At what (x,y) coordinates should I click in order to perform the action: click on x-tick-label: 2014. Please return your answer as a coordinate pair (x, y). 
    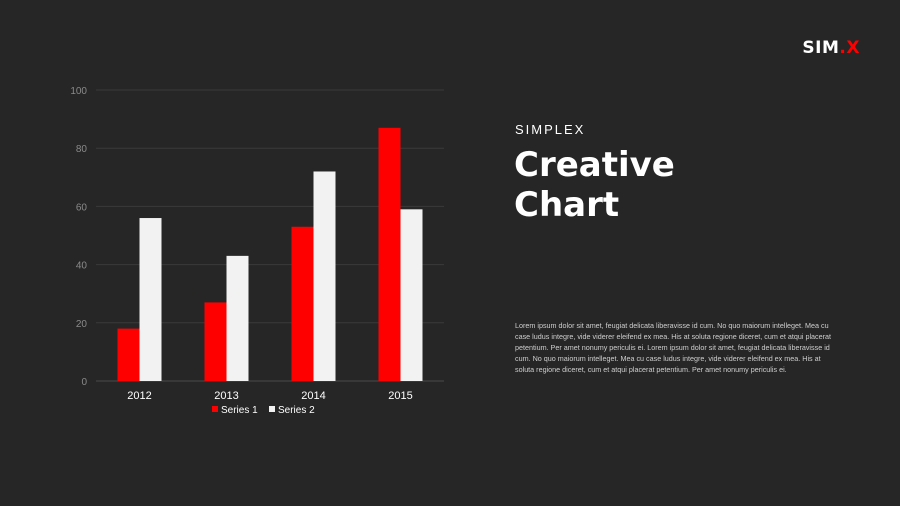
    Looking at the image, I should click on (313, 396).